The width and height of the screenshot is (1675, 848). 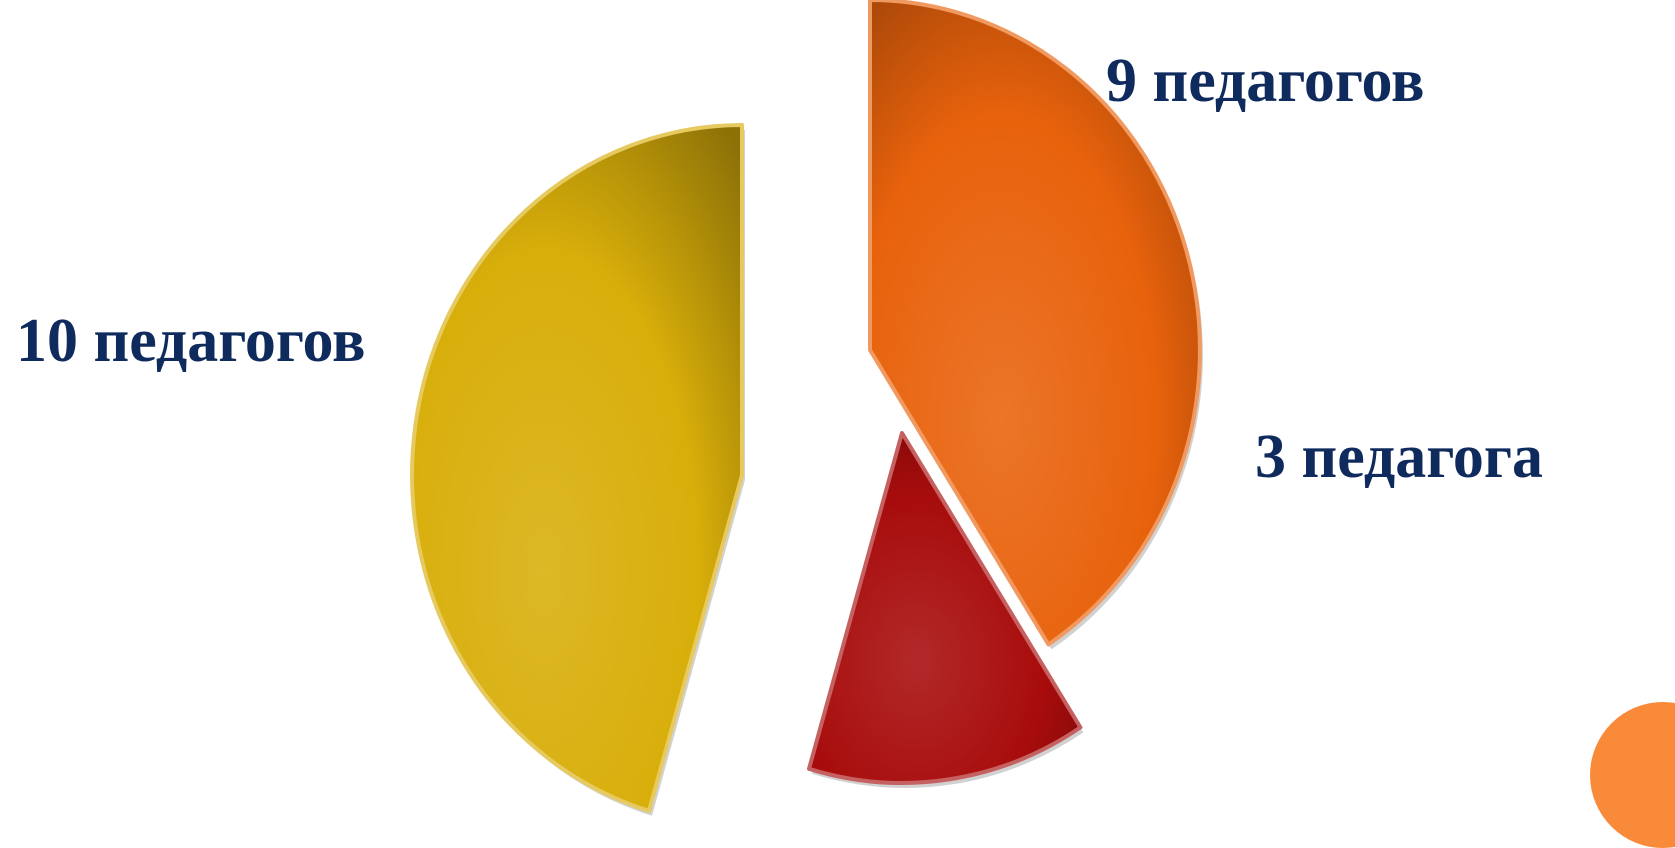 I want to click on slice-label-3: 3 педагога, so click(x=1399, y=457).